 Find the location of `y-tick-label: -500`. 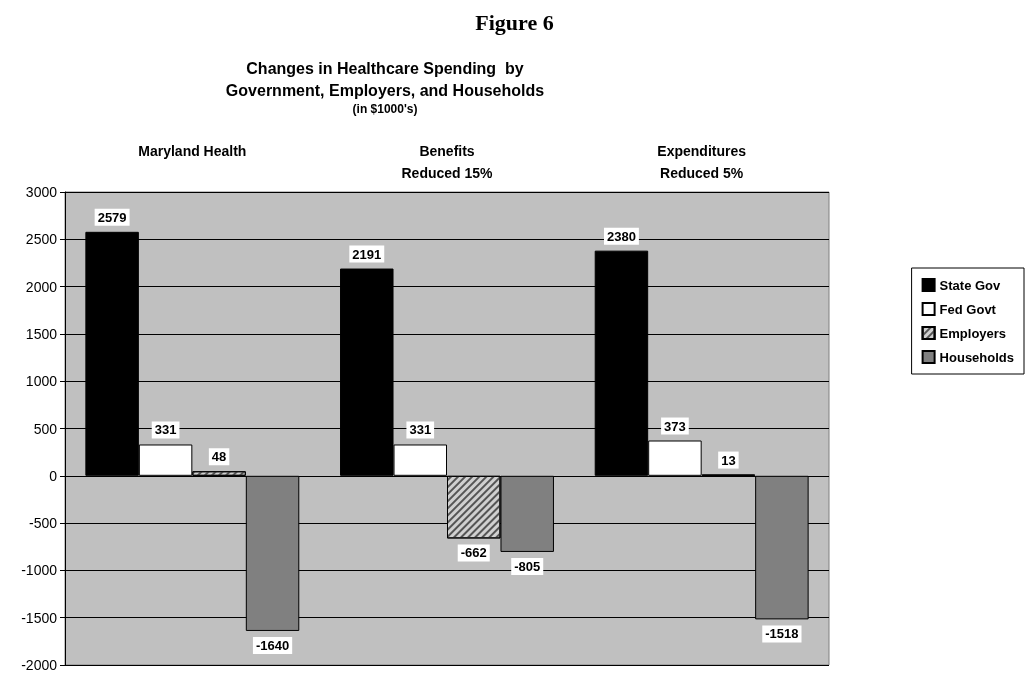

y-tick-label: -500 is located at coordinates (43, 523).